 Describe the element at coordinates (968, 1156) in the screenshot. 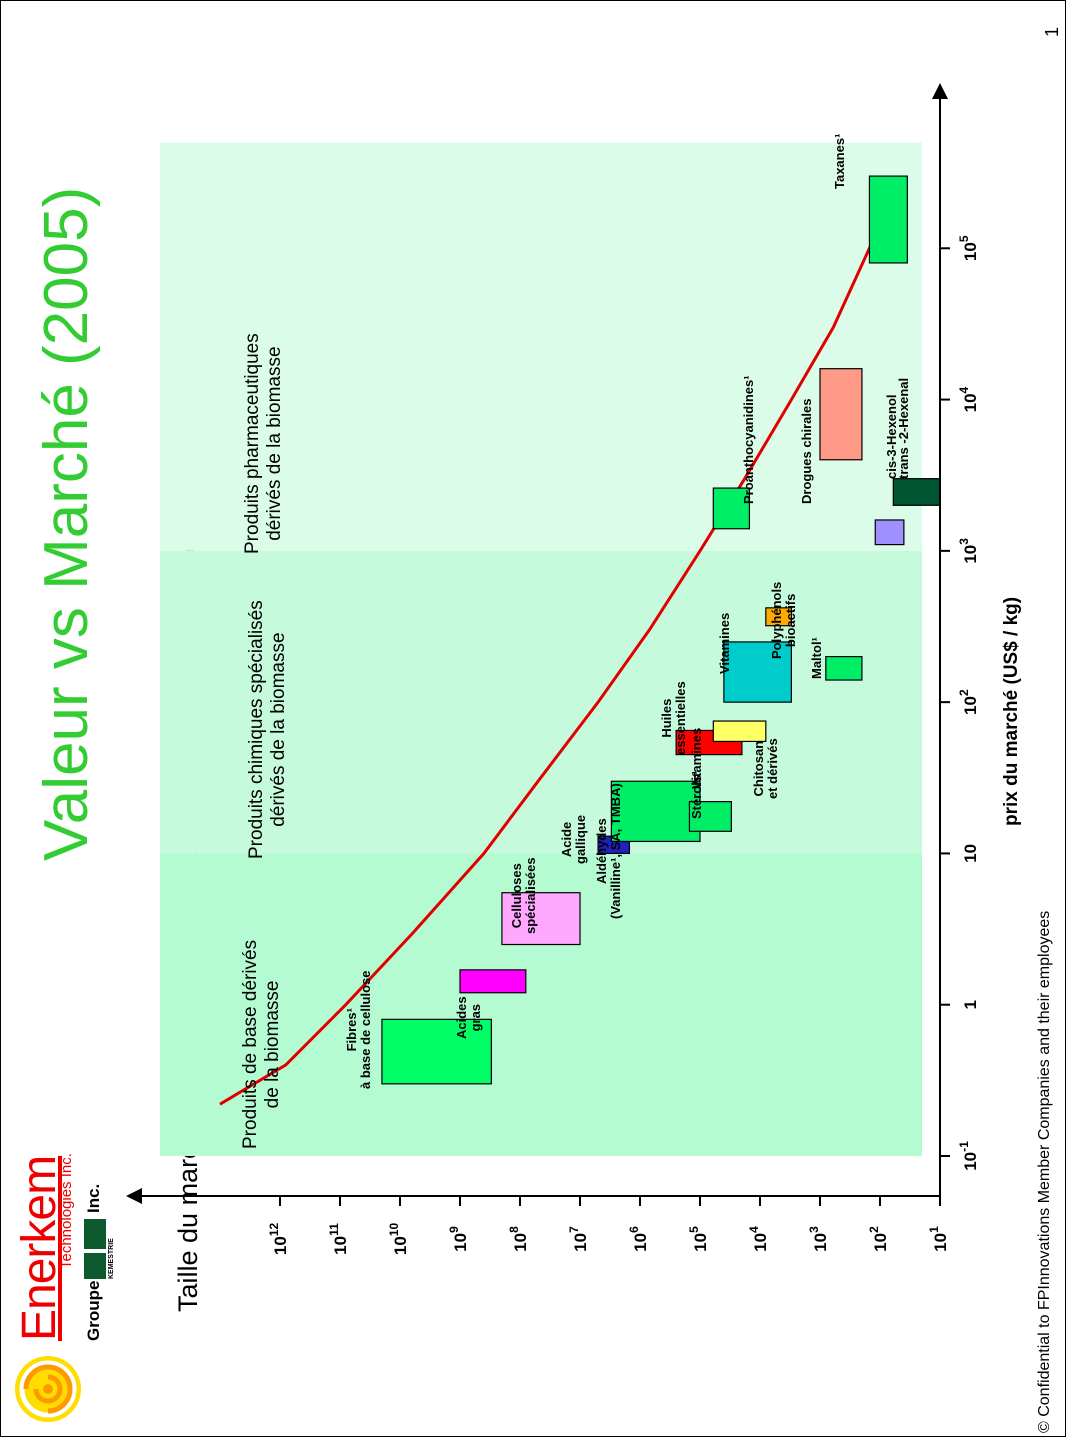

I see `x-tick-label-0: 10-1` at that location.